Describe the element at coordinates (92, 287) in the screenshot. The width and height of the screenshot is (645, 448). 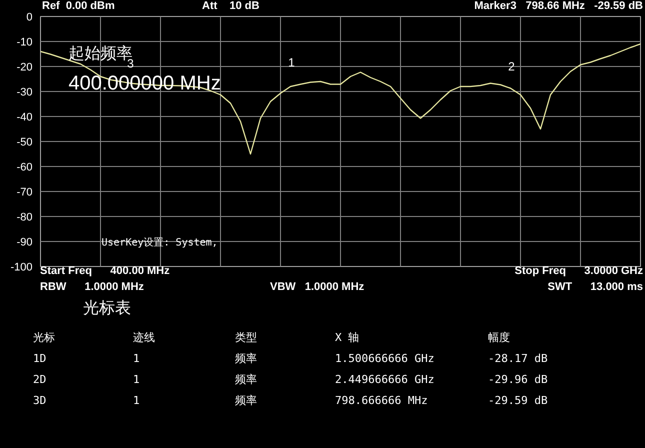
I see `text: RBW 1.0000 MHz` at that location.